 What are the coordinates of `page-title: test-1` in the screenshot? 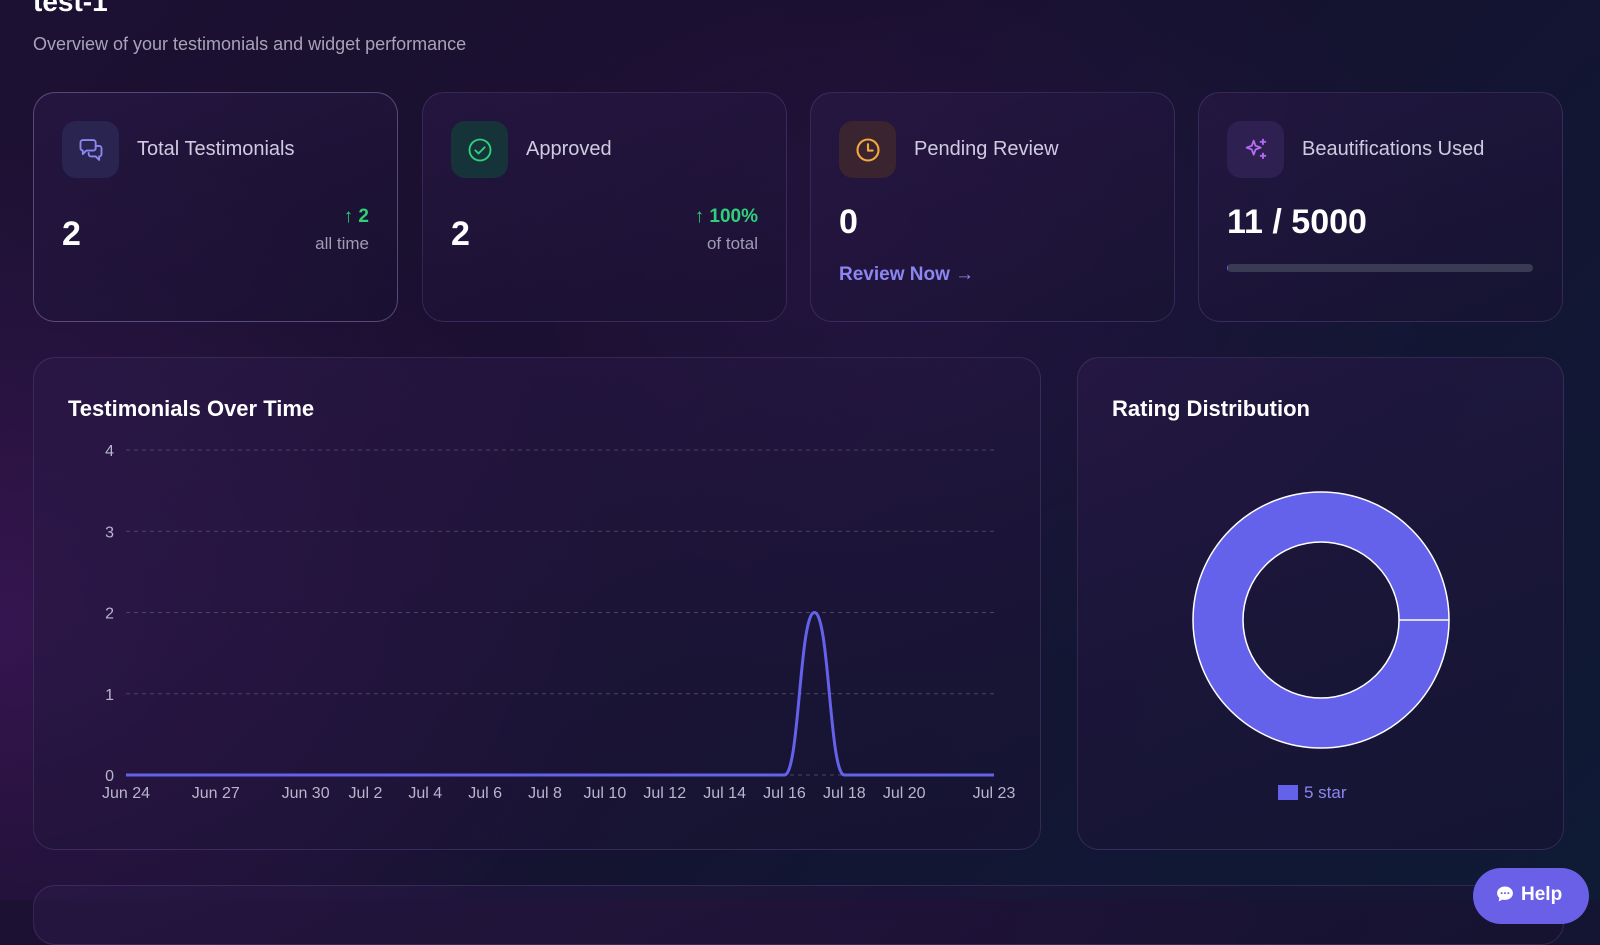 It's located at (70, 8).